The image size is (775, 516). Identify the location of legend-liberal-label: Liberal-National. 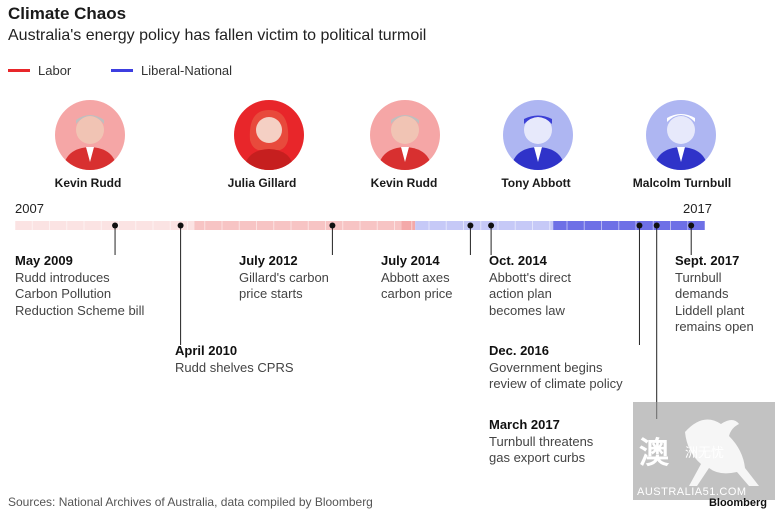
(187, 70).